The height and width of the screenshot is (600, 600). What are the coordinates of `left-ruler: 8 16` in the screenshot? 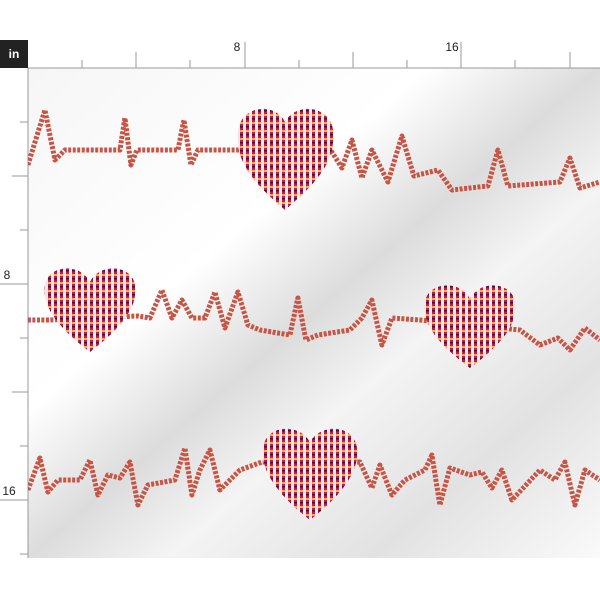 It's located at (14, 313).